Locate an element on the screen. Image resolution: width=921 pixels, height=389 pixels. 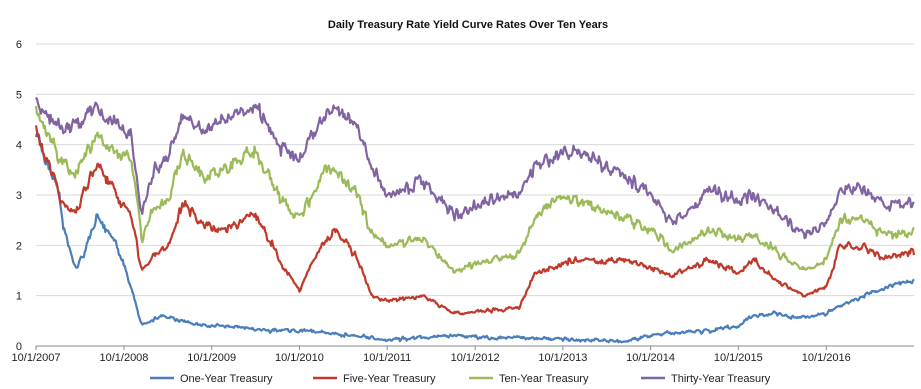
legend-label-3: Thirty-Year Treasury is located at coordinates (721, 379).